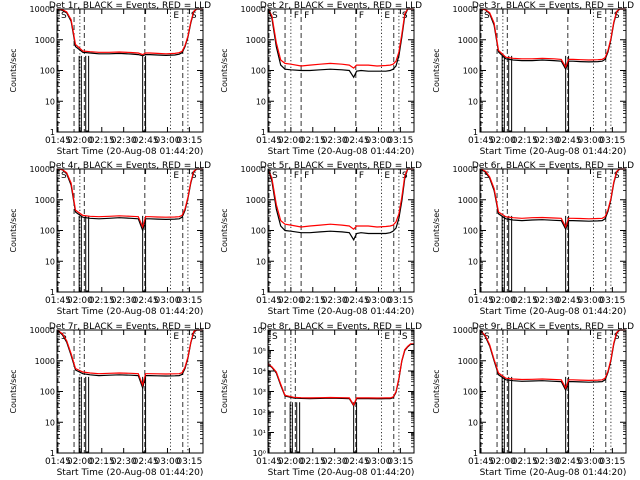 The width and height of the screenshot is (640, 480). What do you see at coordinates (130, 327) in the screenshot?
I see `chart-title: Det 7r, BLACK = Events, RED = LLD` at bounding box center [130, 327].